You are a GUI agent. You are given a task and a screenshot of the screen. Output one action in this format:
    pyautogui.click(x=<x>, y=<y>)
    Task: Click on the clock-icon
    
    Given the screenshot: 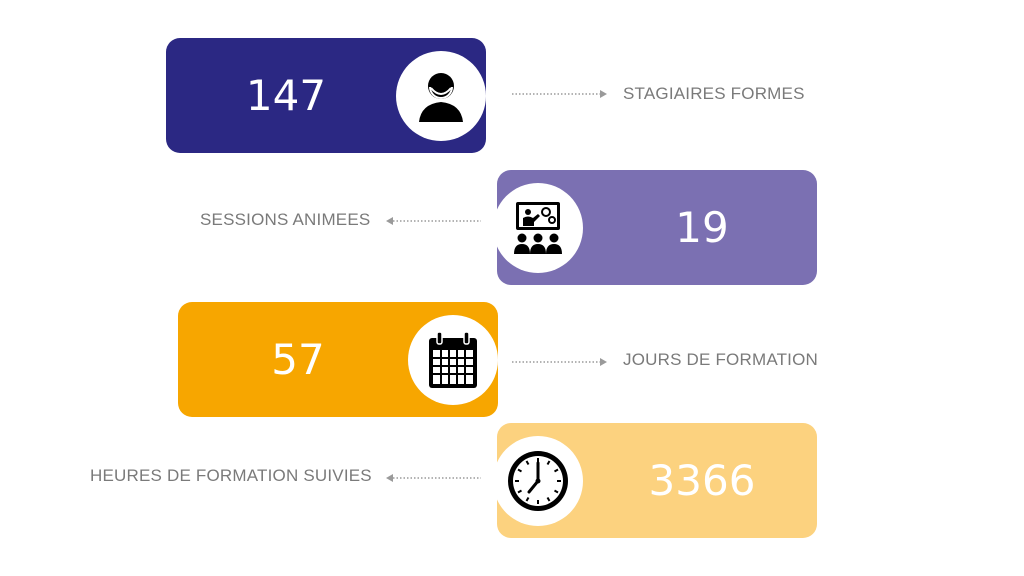 What is the action you would take?
    pyautogui.click(x=538, y=480)
    